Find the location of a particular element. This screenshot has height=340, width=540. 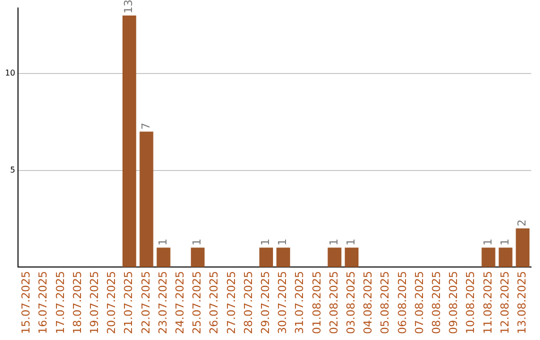

y-tick-label: 10 is located at coordinates (10, 73).